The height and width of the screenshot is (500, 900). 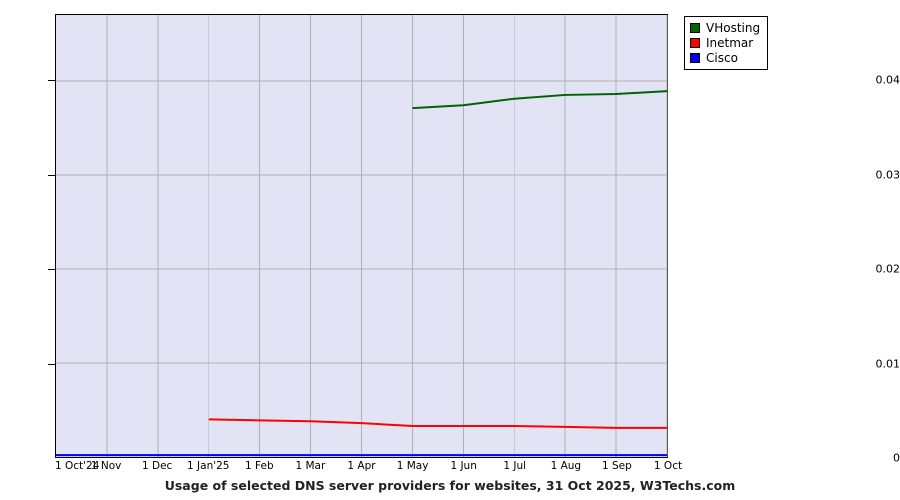 What do you see at coordinates (887, 80) in the screenshot?
I see `y-tick-label: 0.04` at bounding box center [887, 80].